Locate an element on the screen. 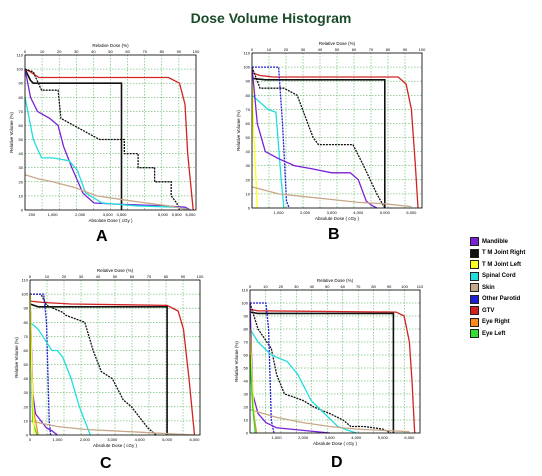  figure-title: Dose Volume Histogram is located at coordinates (271, 18).